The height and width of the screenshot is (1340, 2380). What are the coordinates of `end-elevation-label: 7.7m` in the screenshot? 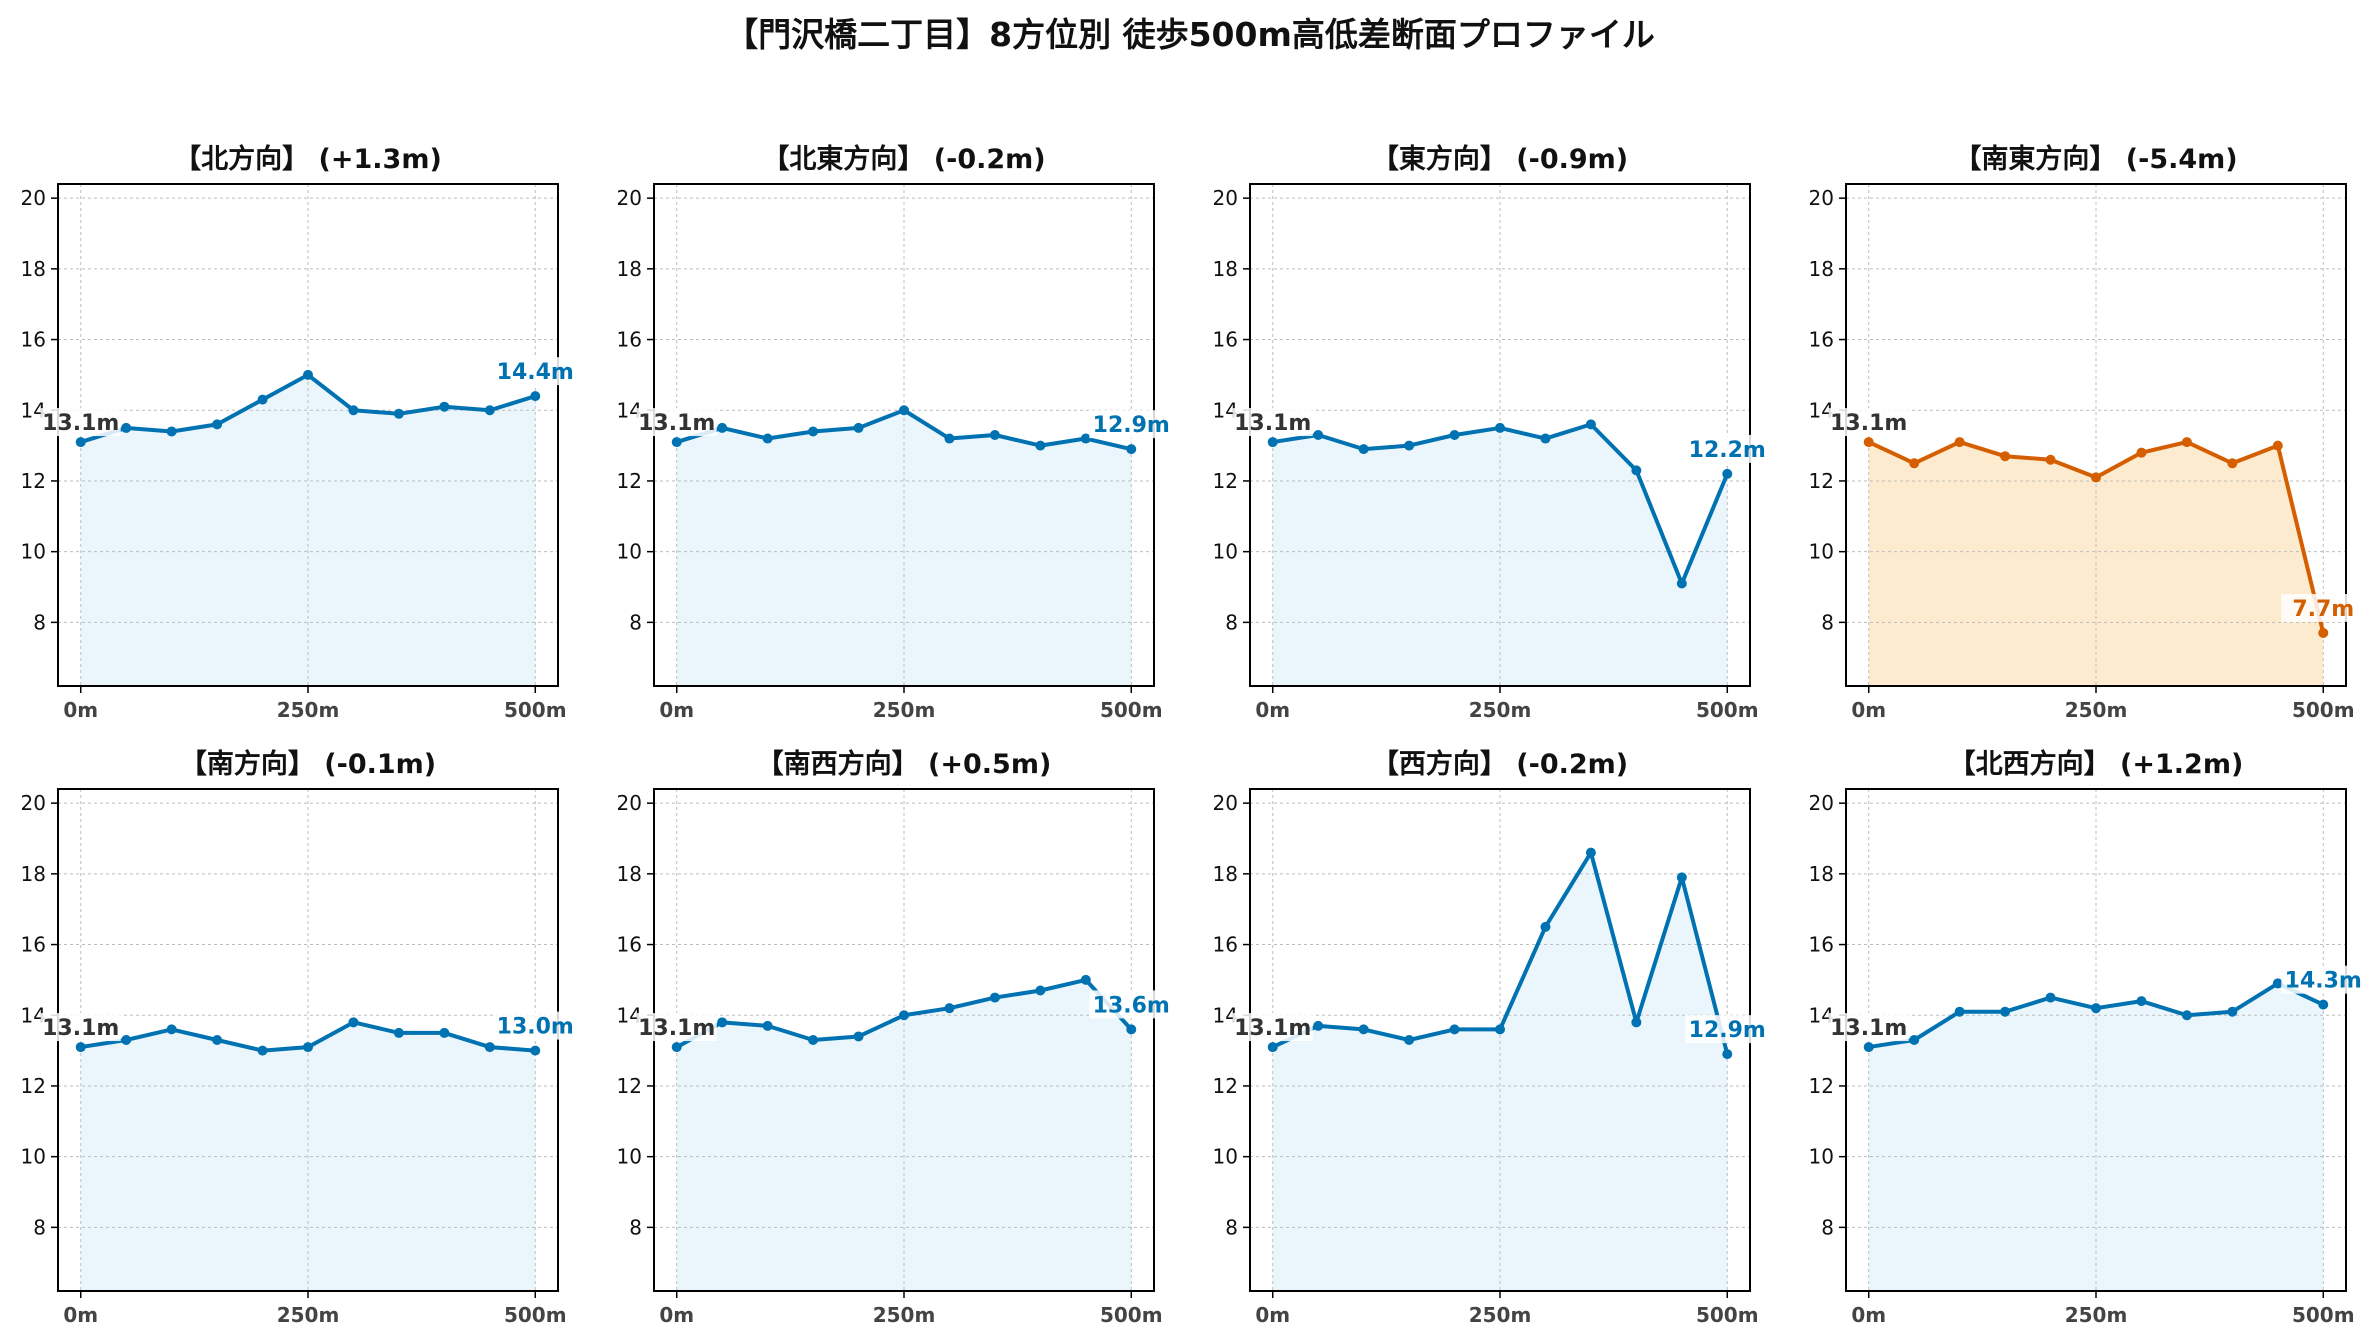 It's located at (2323, 609).